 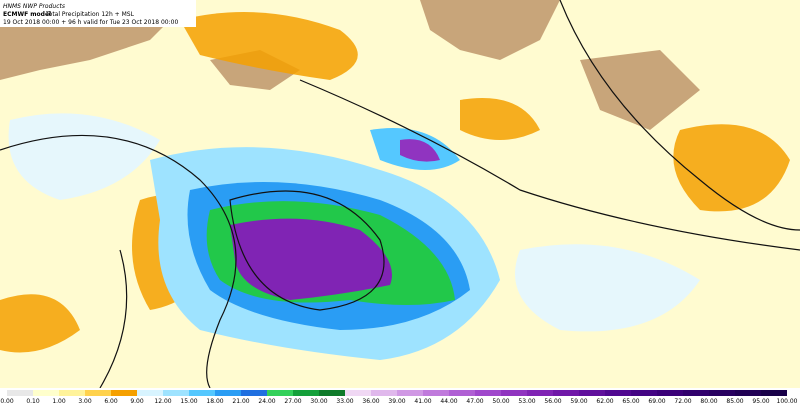 What do you see at coordinates (318, 401) in the screenshot?
I see `colorbar-label: 30.00` at bounding box center [318, 401].